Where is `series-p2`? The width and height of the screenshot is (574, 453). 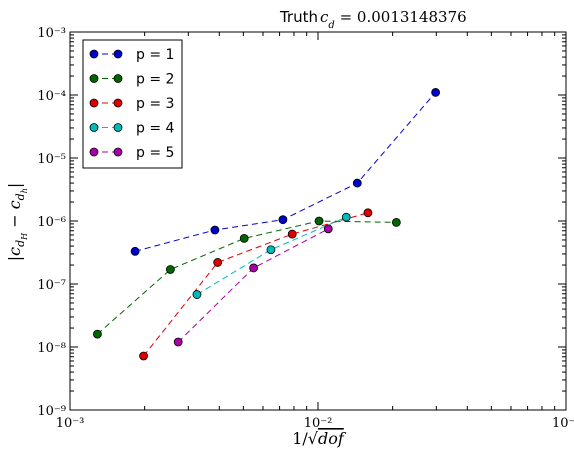 series-p2 is located at coordinates (247, 277).